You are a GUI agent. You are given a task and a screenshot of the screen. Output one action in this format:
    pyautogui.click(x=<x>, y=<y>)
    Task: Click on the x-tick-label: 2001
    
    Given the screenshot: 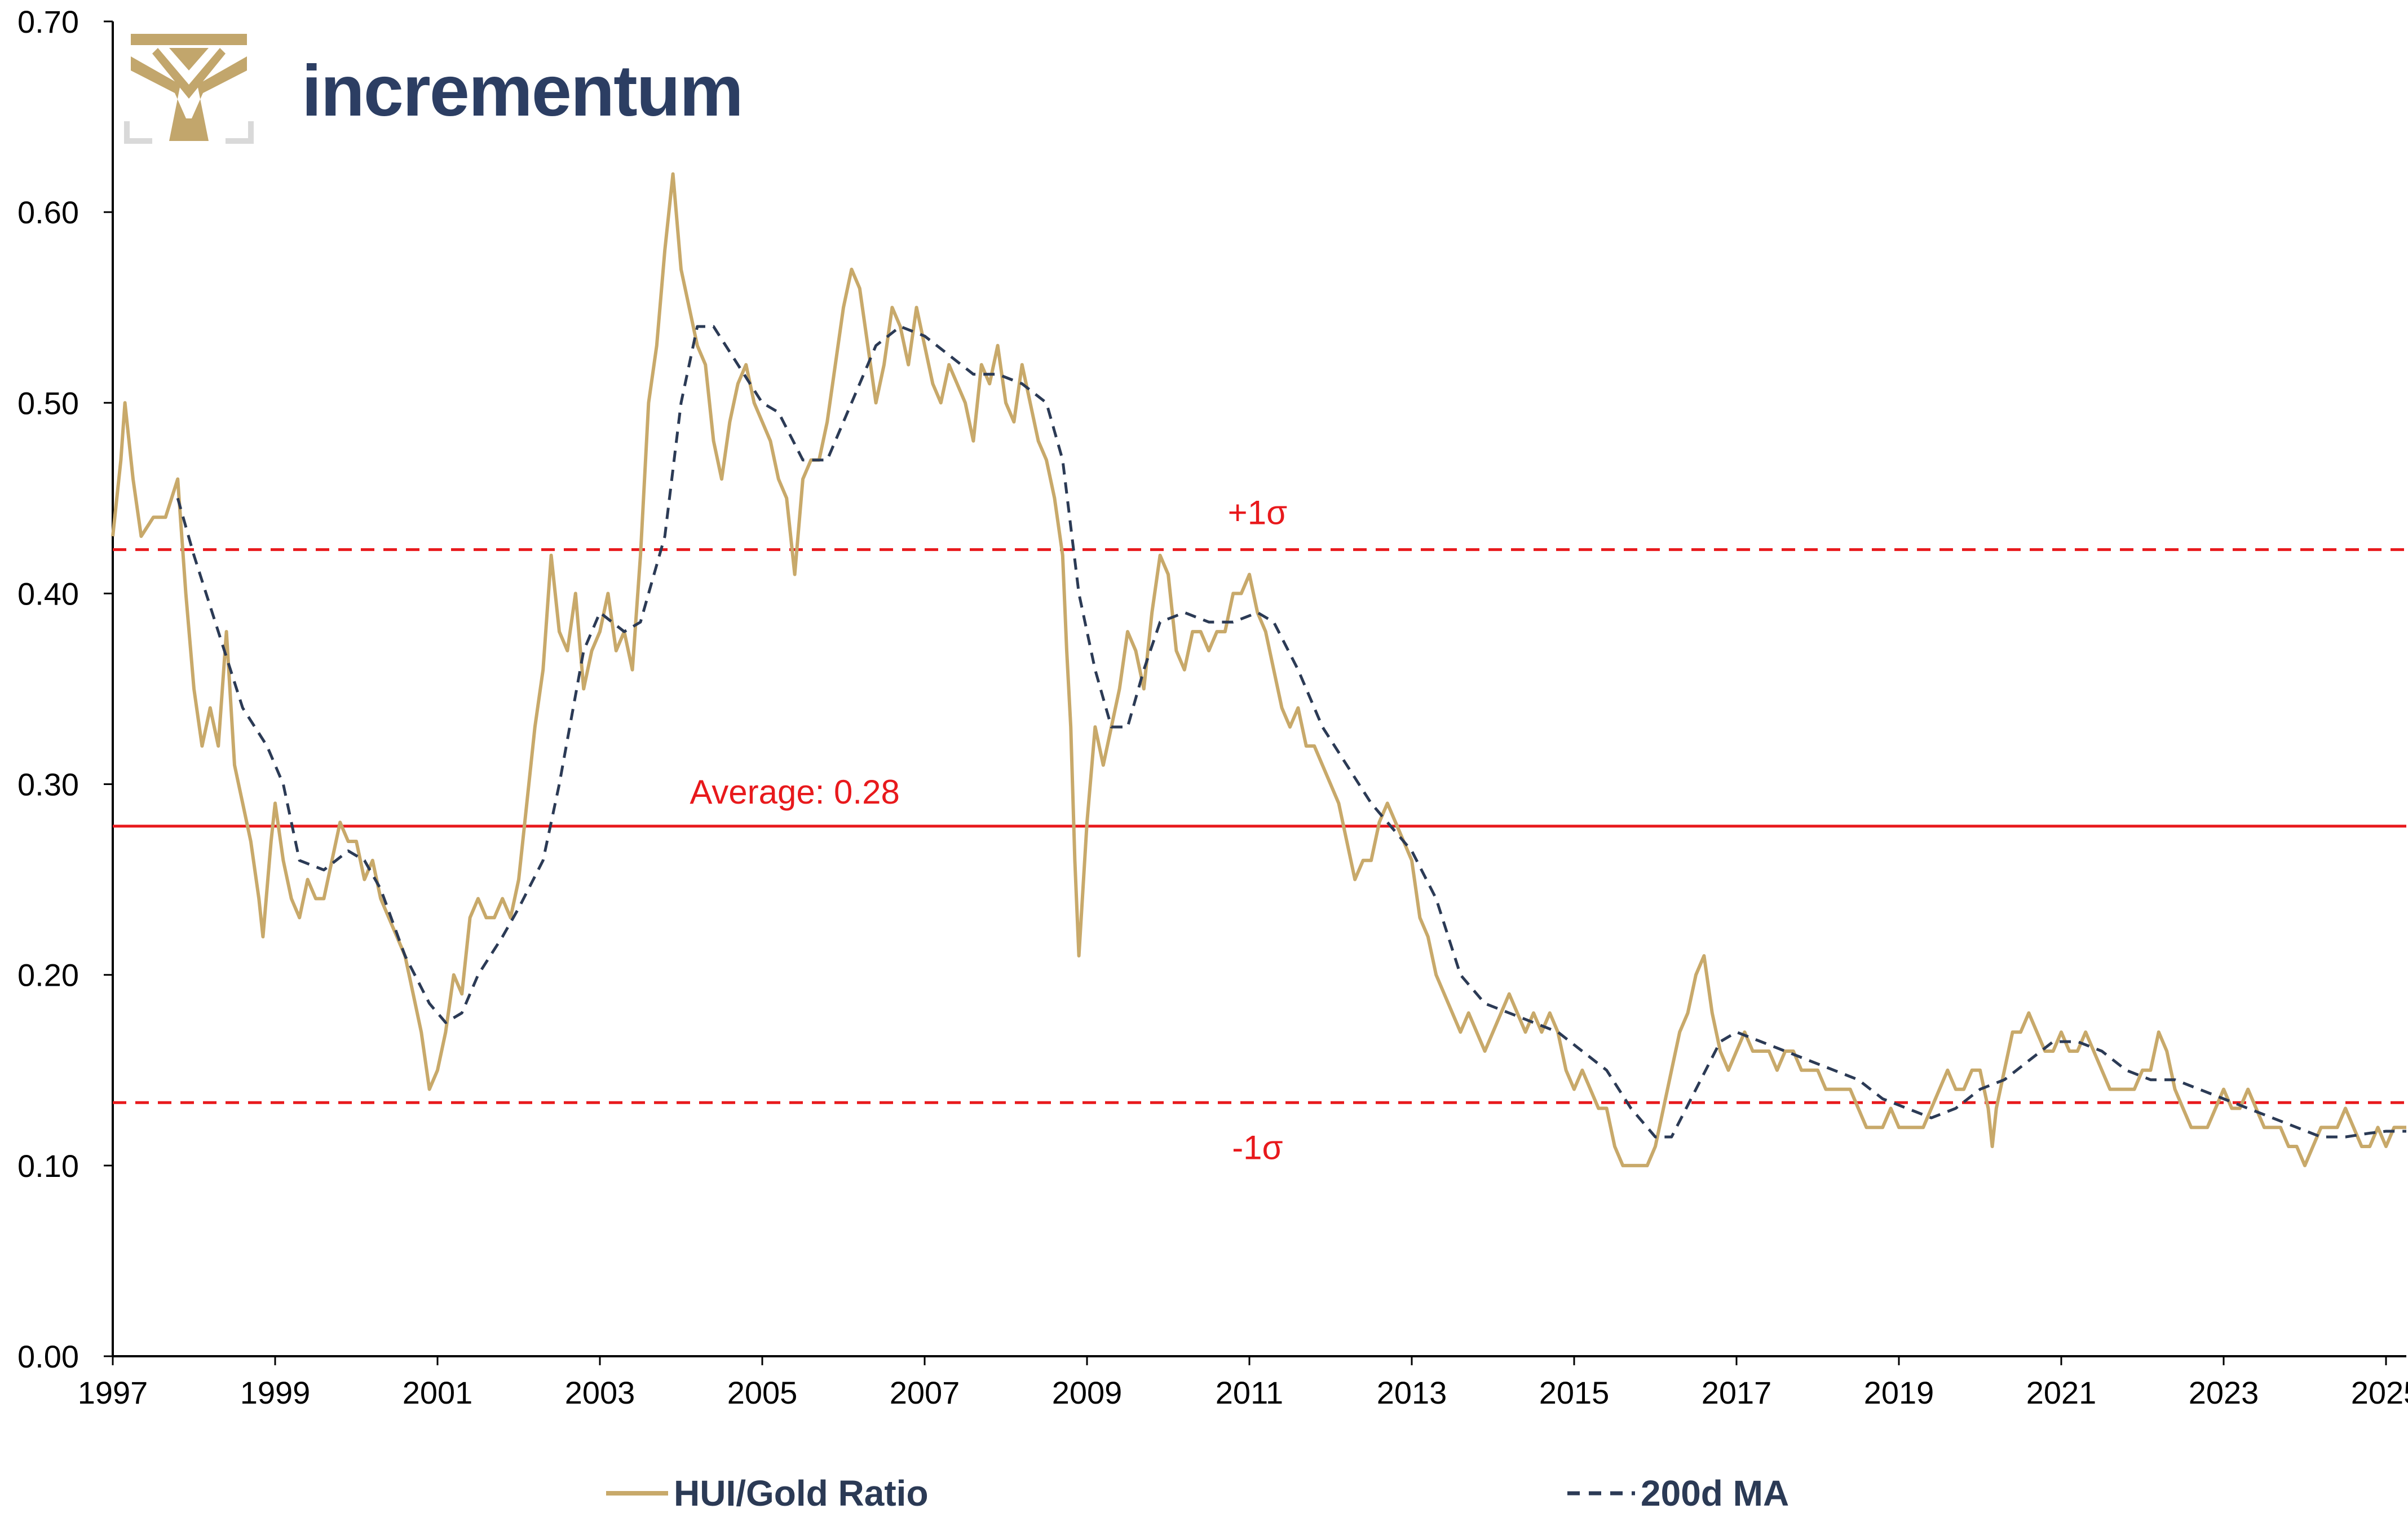 What is the action you would take?
    pyautogui.click(x=438, y=1392)
    